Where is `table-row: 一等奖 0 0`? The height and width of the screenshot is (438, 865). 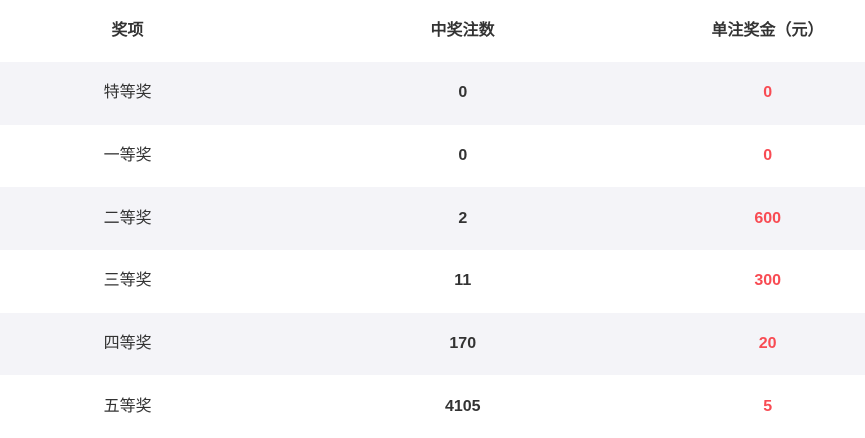
table-row: 一等奖 0 0 is located at coordinates (432, 156).